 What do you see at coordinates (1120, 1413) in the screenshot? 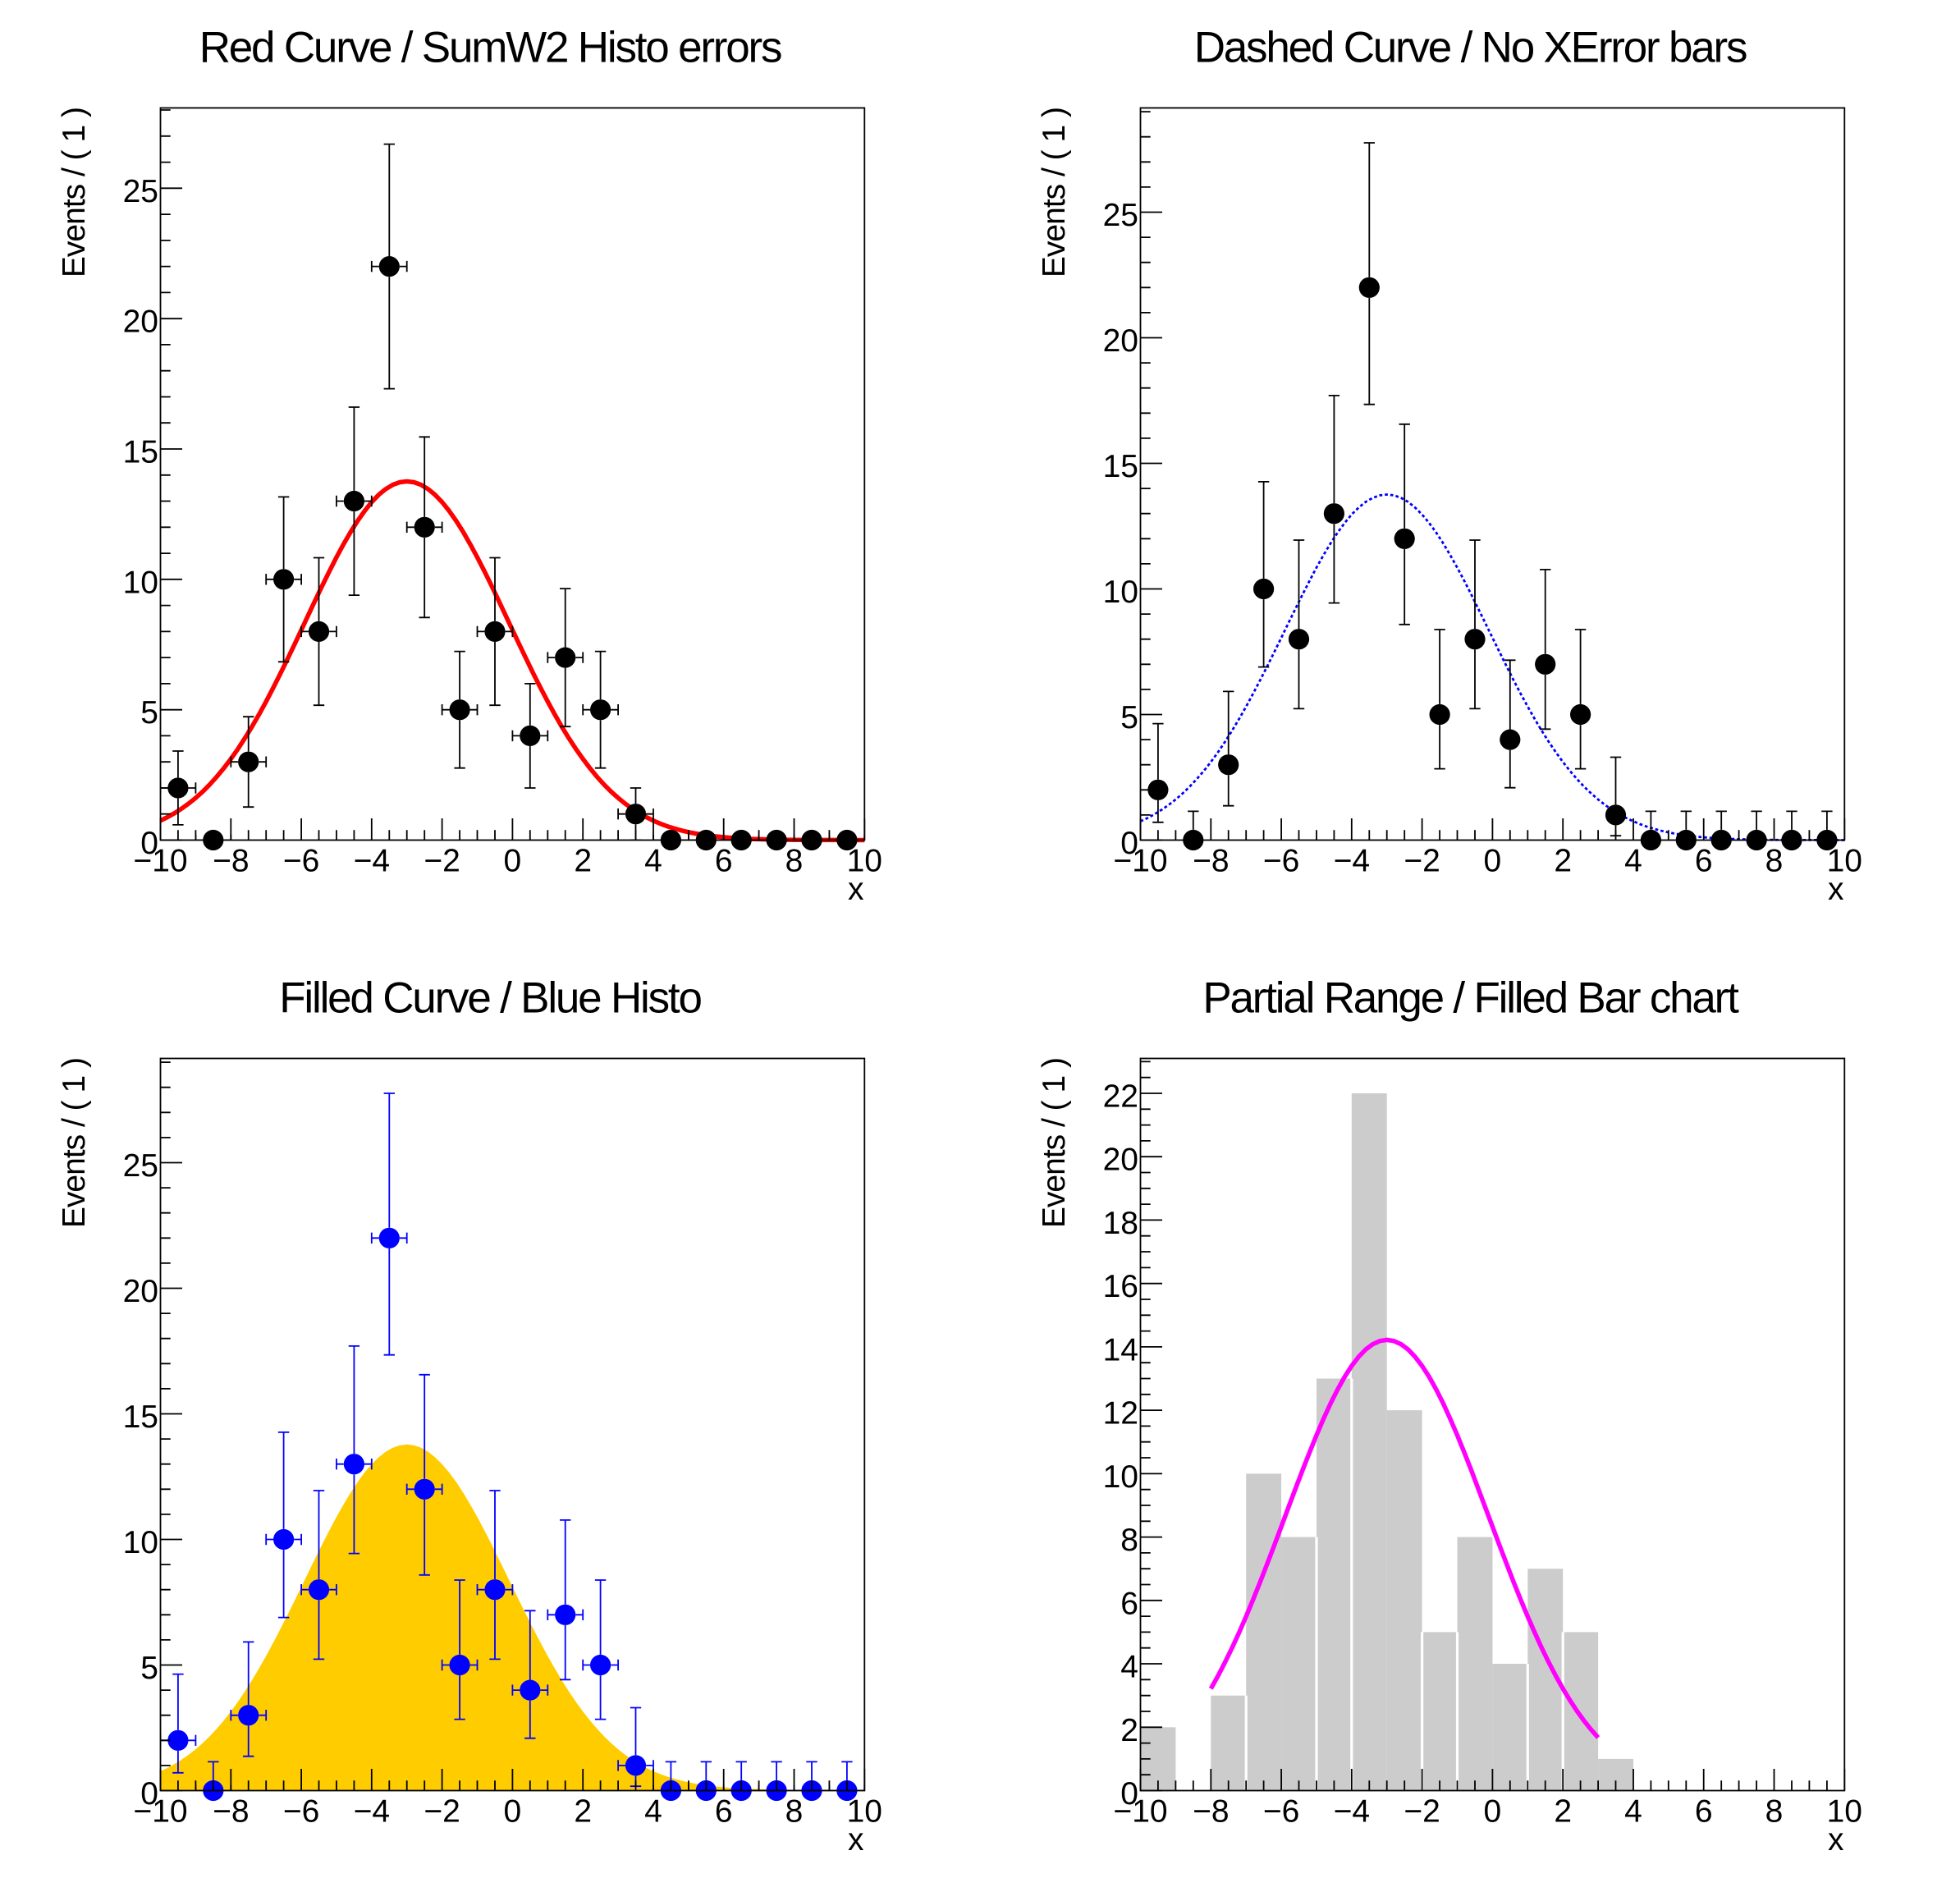
I see `svg-text: 12` at bounding box center [1120, 1413].